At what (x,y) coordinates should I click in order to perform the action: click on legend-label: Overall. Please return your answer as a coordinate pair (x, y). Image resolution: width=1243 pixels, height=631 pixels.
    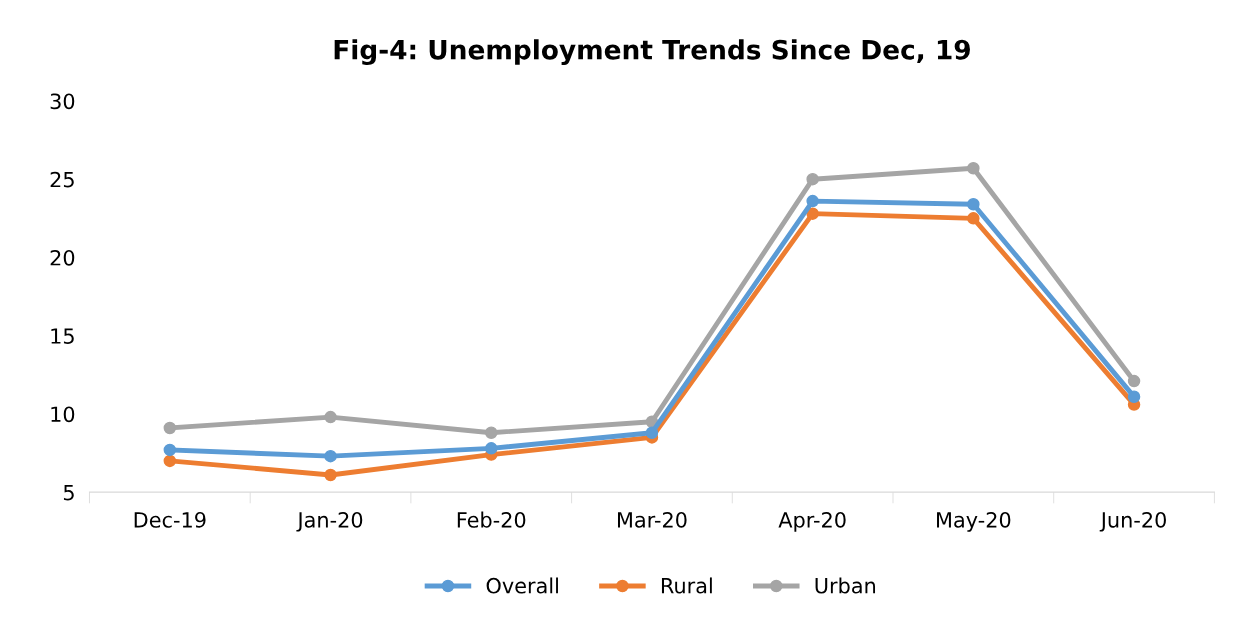
    Looking at the image, I should click on (522, 585).